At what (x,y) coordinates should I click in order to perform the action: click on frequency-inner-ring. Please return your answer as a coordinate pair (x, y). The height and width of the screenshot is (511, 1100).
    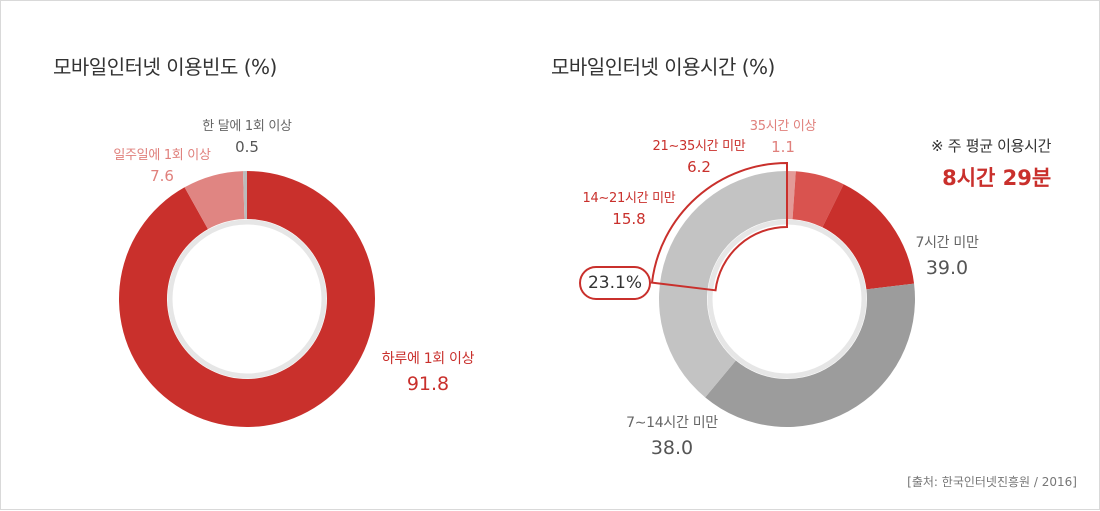
    Looking at the image, I should click on (247, 299).